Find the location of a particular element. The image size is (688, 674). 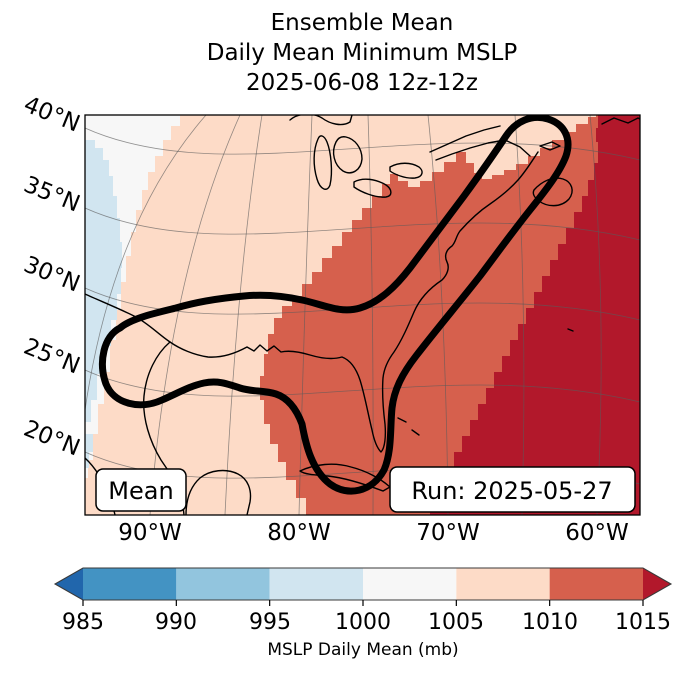

y-tick-35n: 35°N is located at coordinates (52, 195).